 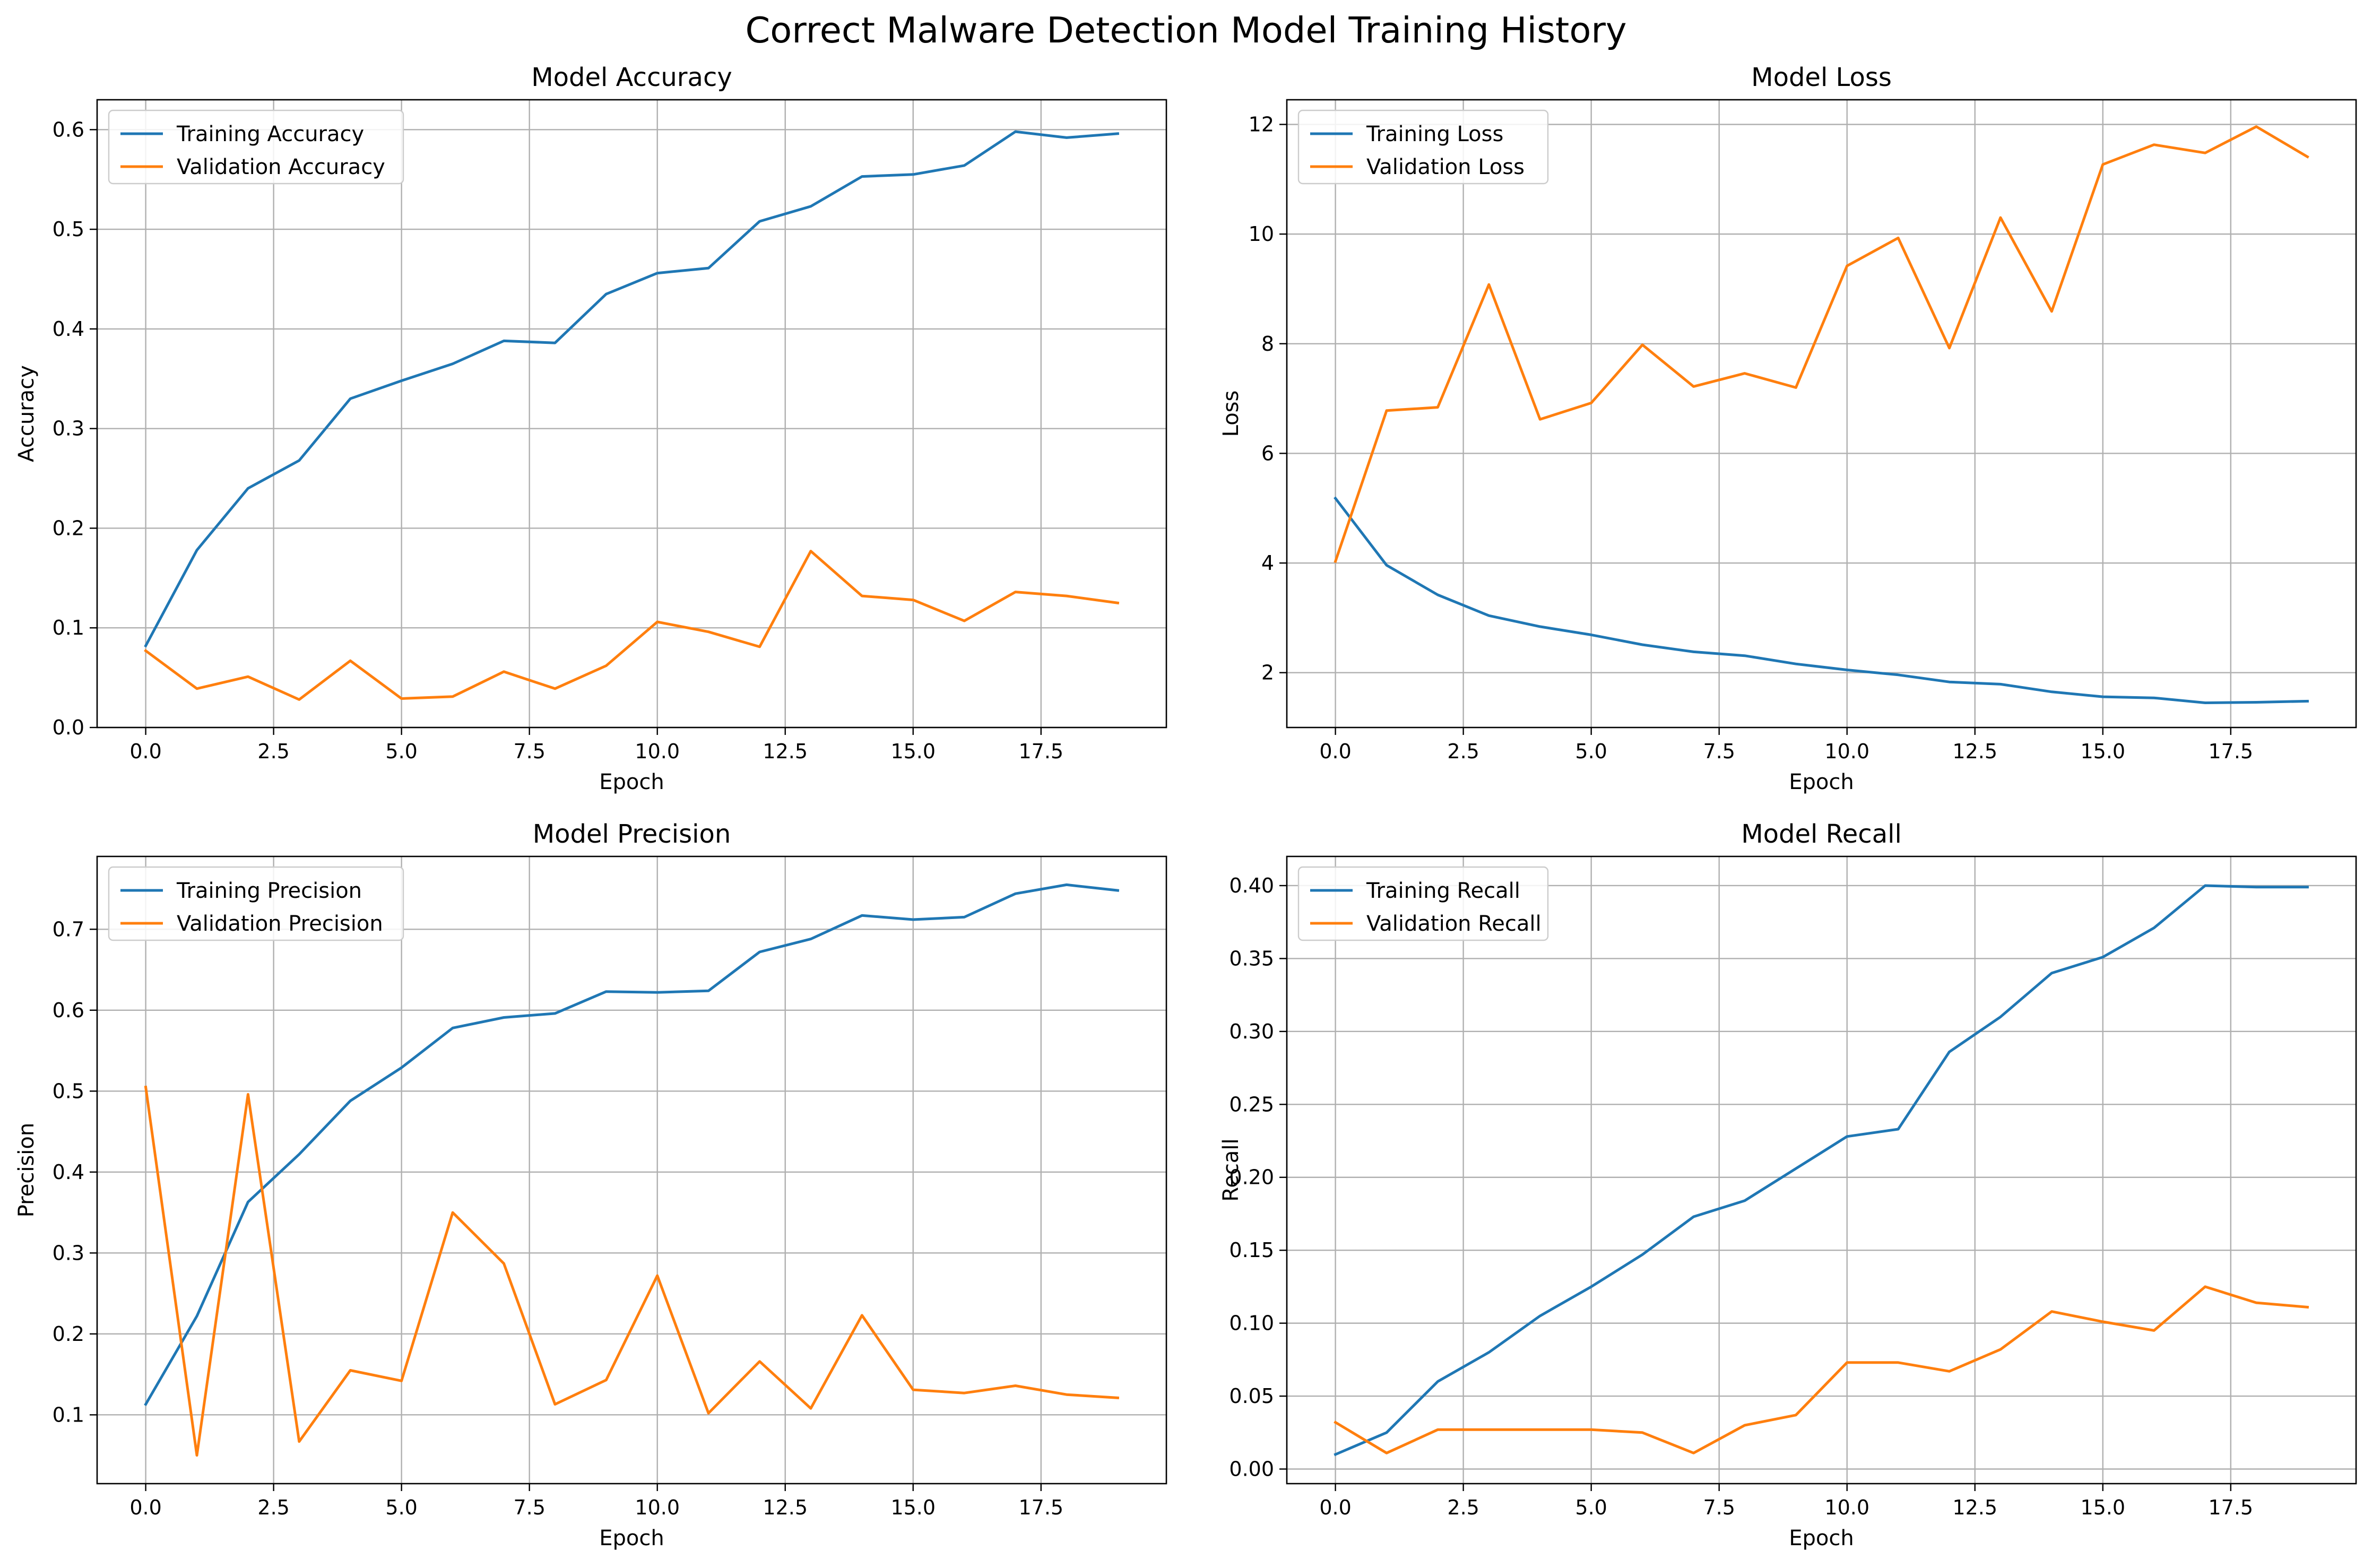 What do you see at coordinates (1251, 1323) in the screenshot?
I see `y-tick-label: 0.10` at bounding box center [1251, 1323].